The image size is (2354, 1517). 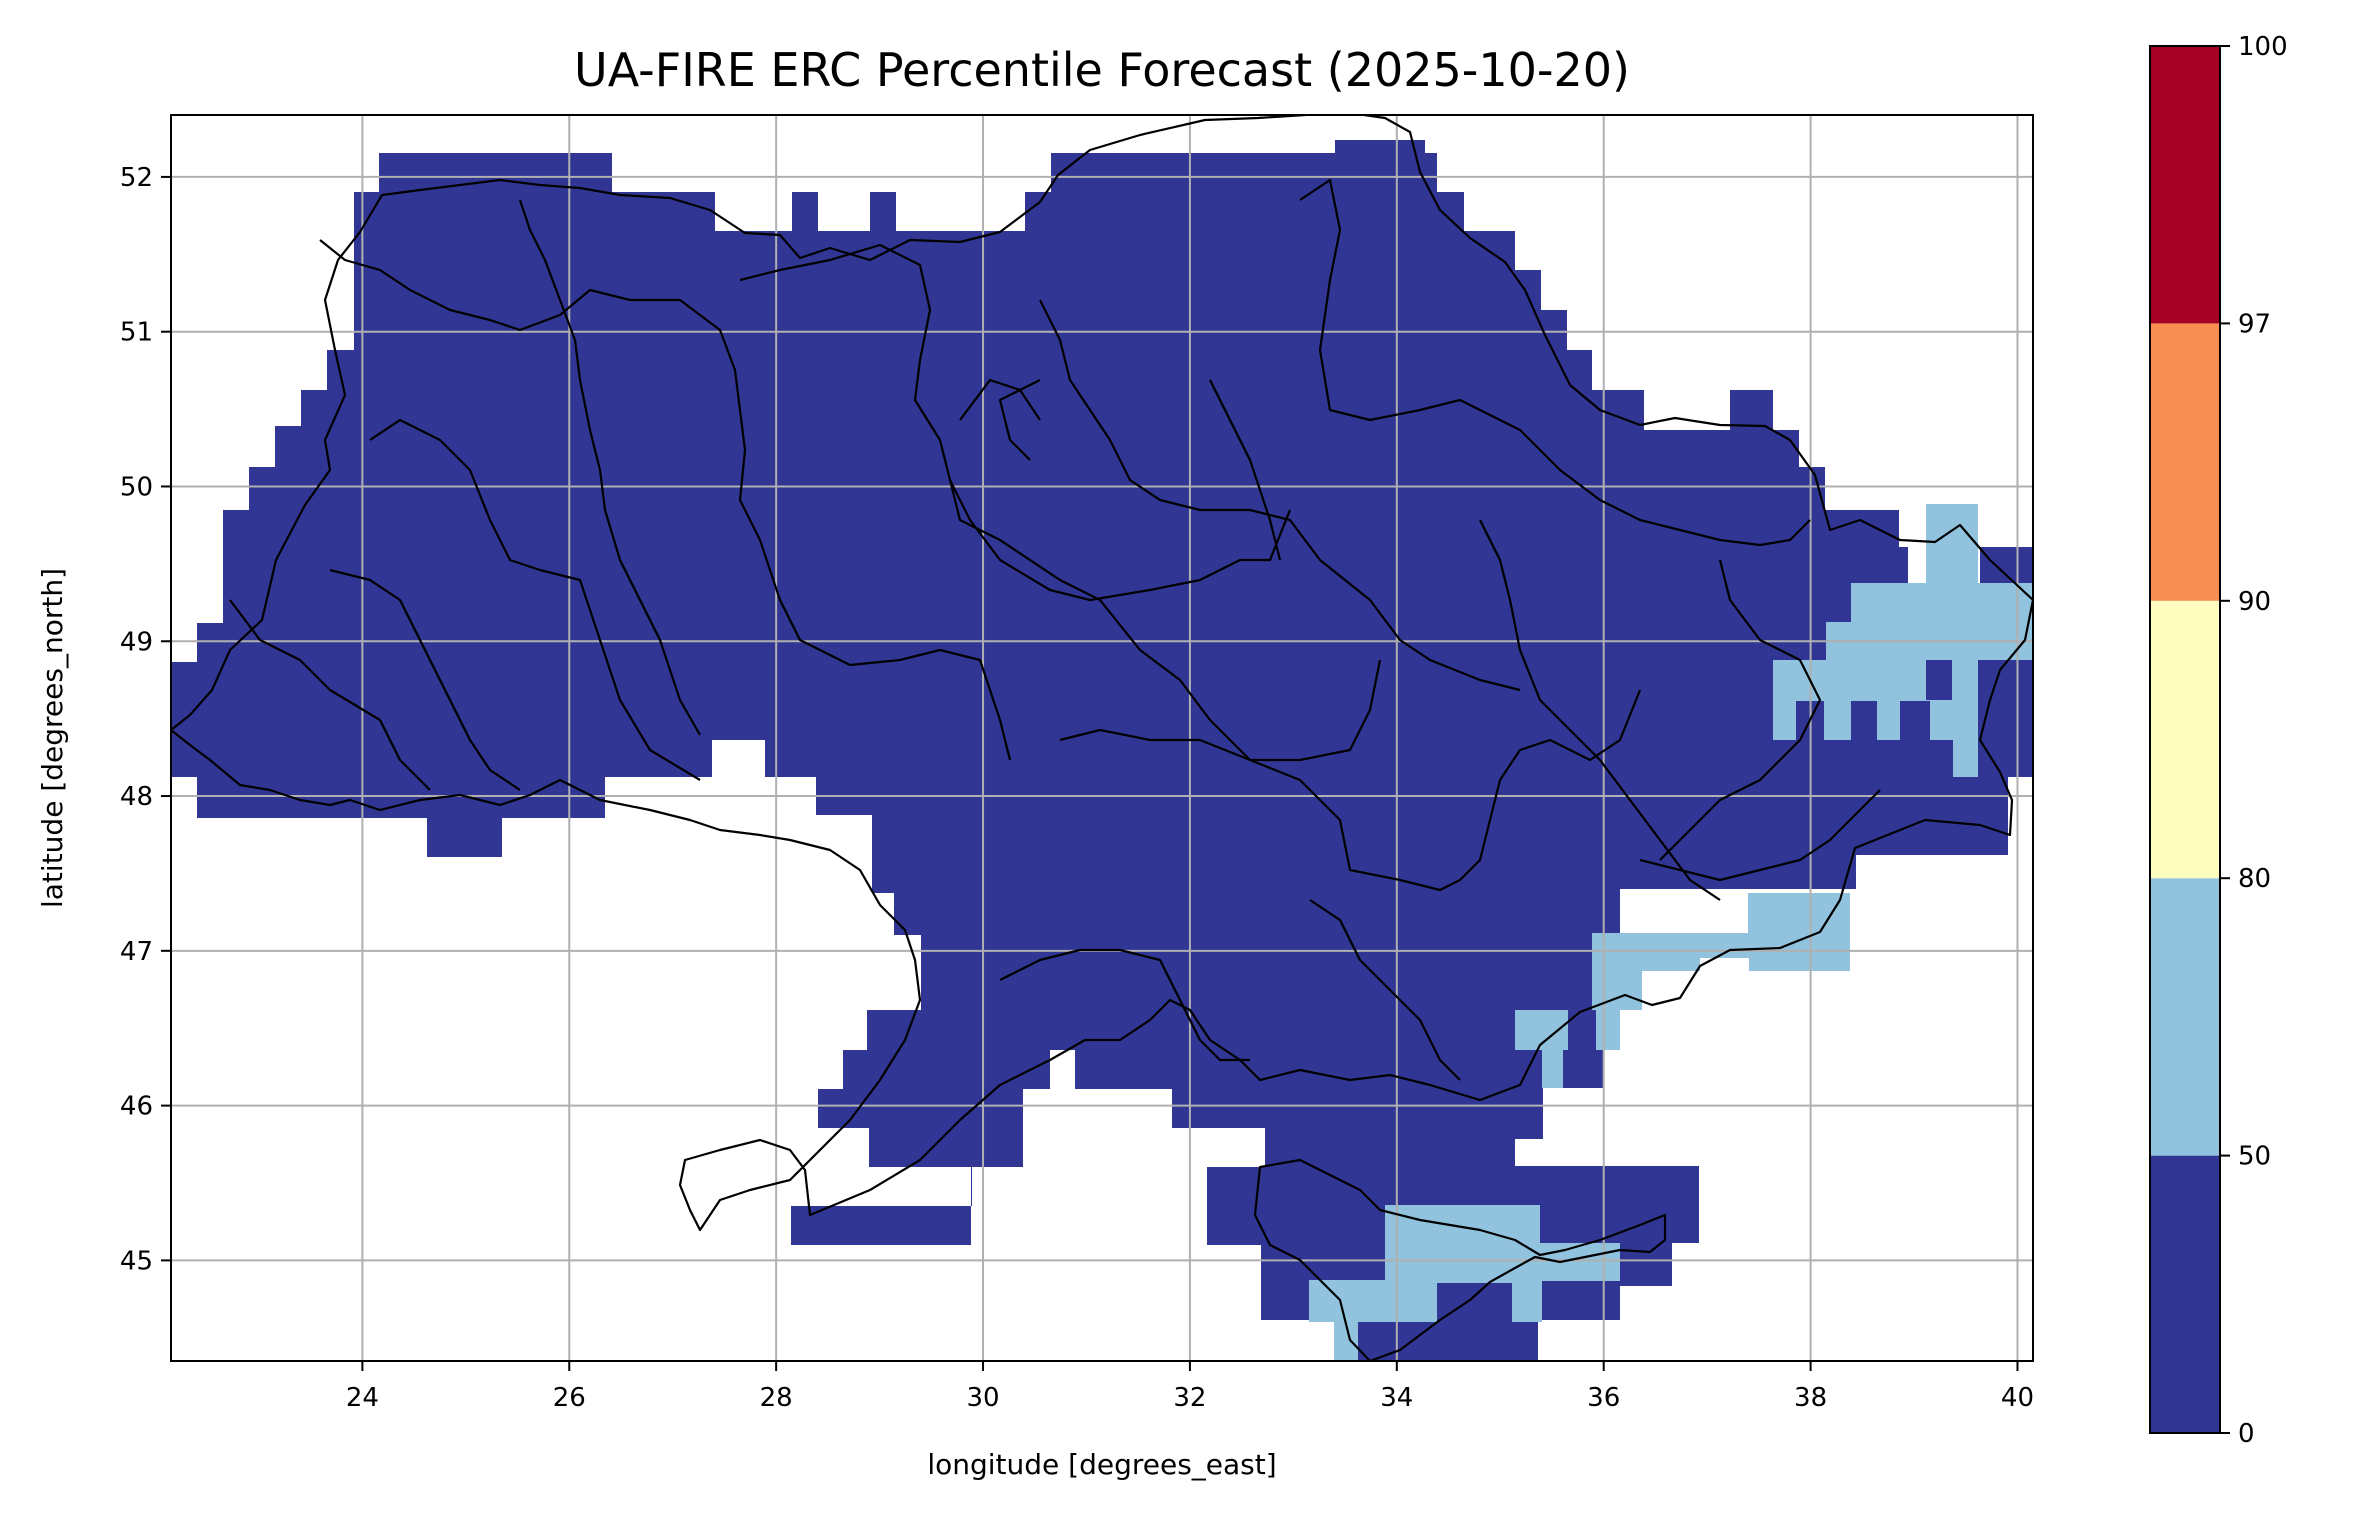 I want to click on x-tick-label: 40, so click(x=2017, y=1398).